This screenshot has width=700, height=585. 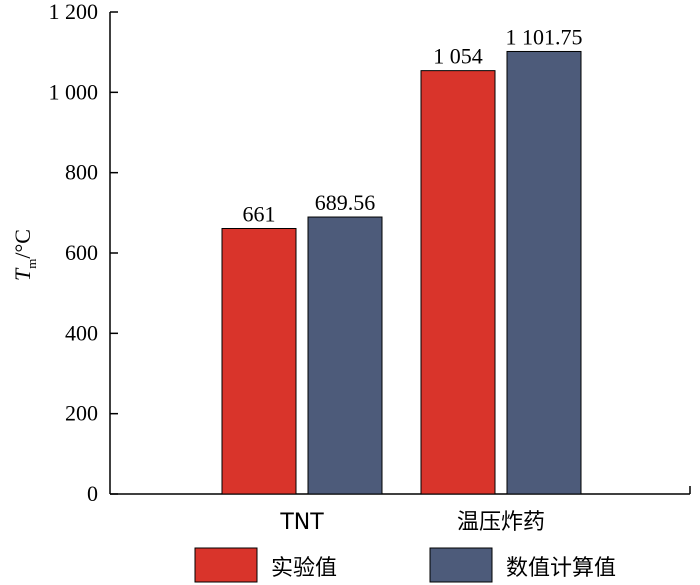 What do you see at coordinates (501, 522) in the screenshot?
I see `category-label: 温压炸药` at bounding box center [501, 522].